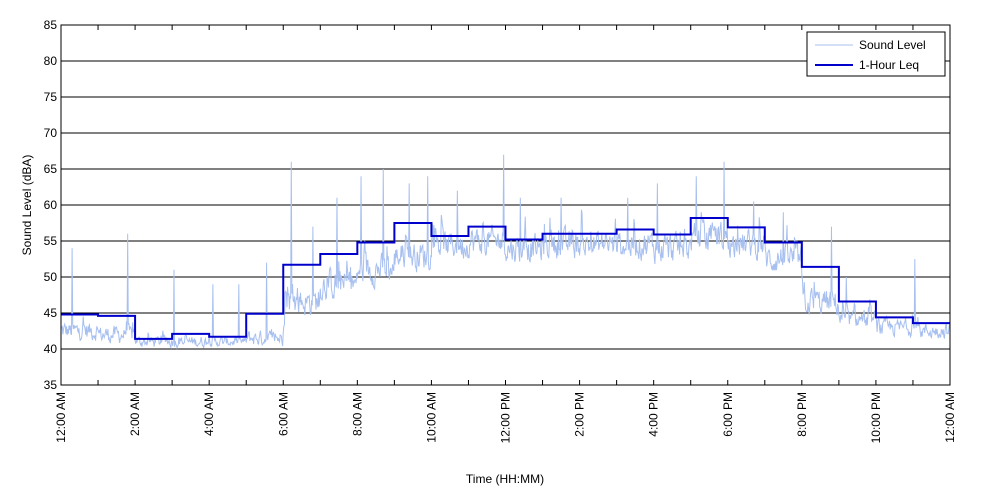  Describe the element at coordinates (728, 414) in the screenshot. I see `x-tick-label-18: 6:00 PM` at that location.